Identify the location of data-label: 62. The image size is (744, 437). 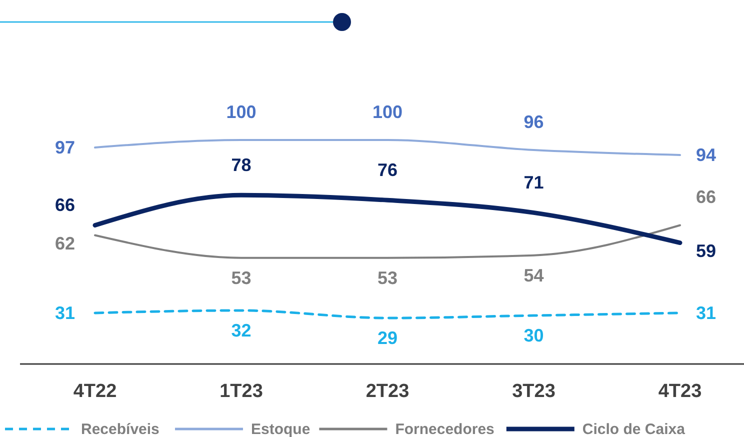
(64, 243).